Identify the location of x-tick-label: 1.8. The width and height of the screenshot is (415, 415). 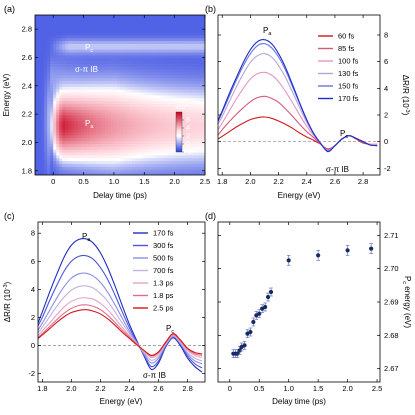
(42, 388).